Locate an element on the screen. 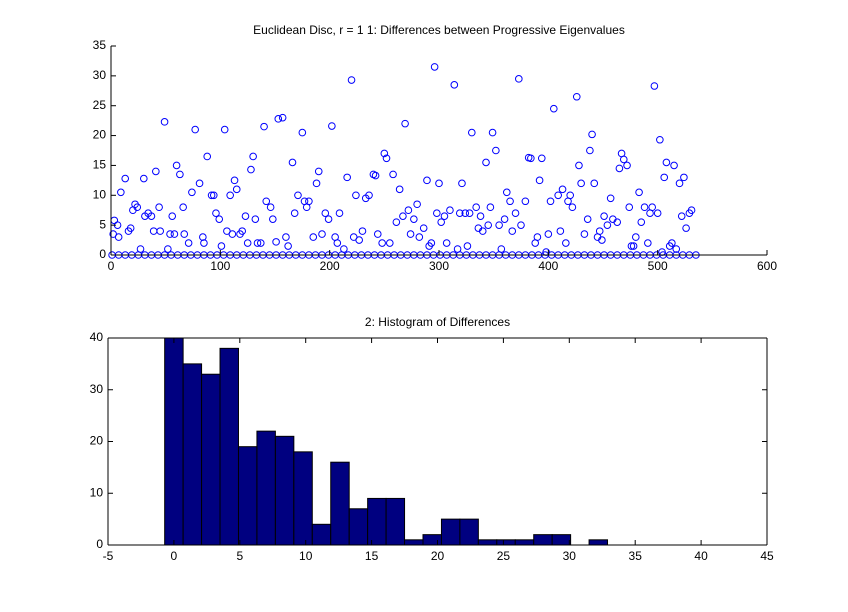 The height and width of the screenshot is (612, 848). x-tick-label: 40 is located at coordinates (701, 556).